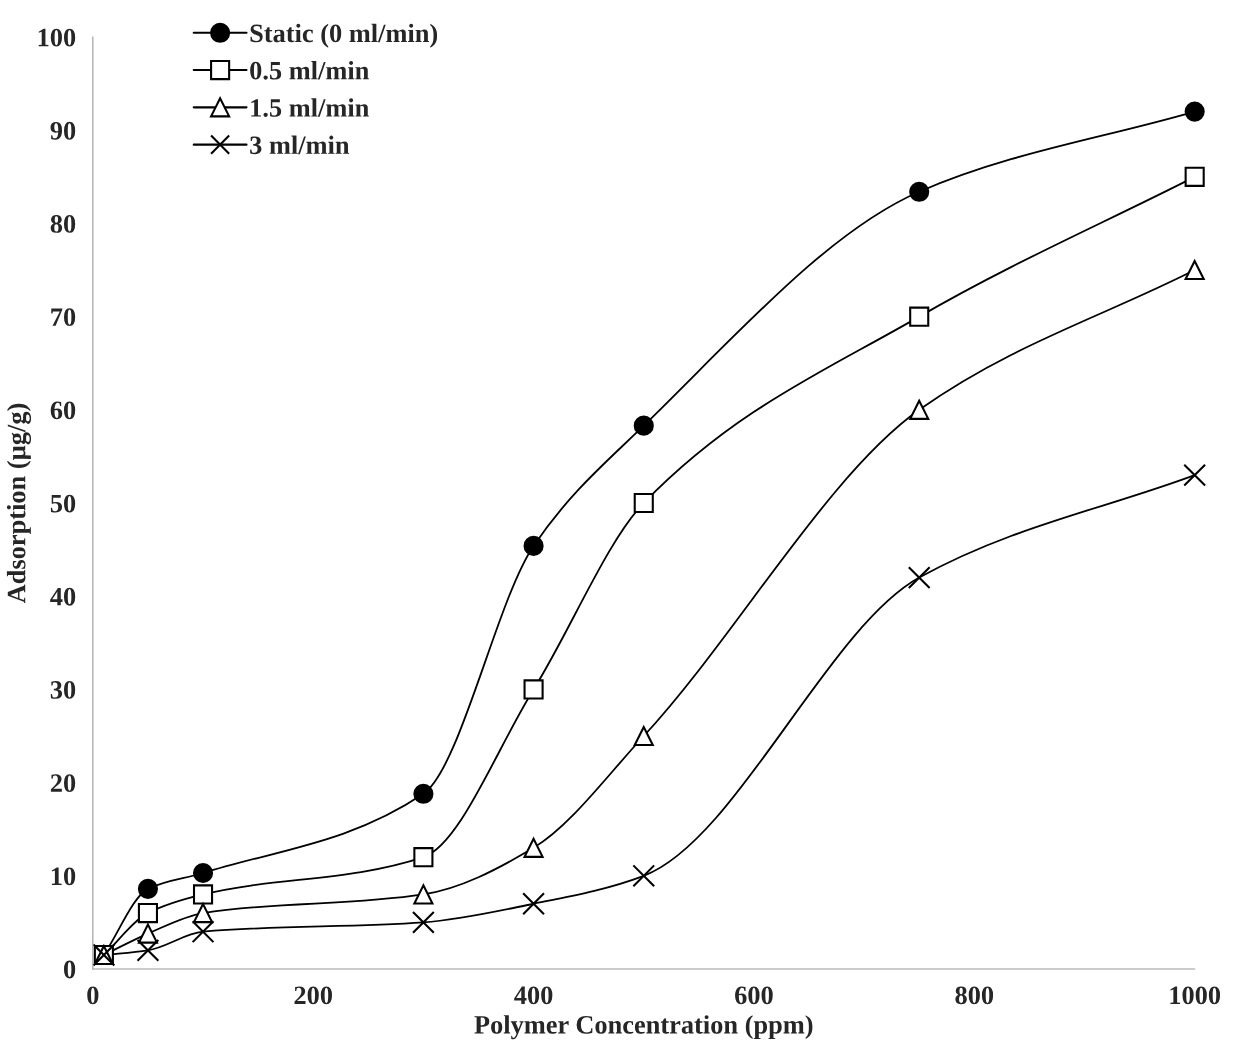 The height and width of the screenshot is (1059, 1238). What do you see at coordinates (310, 107) in the screenshot?
I see `legend-label: 1.5 ml/min` at bounding box center [310, 107].